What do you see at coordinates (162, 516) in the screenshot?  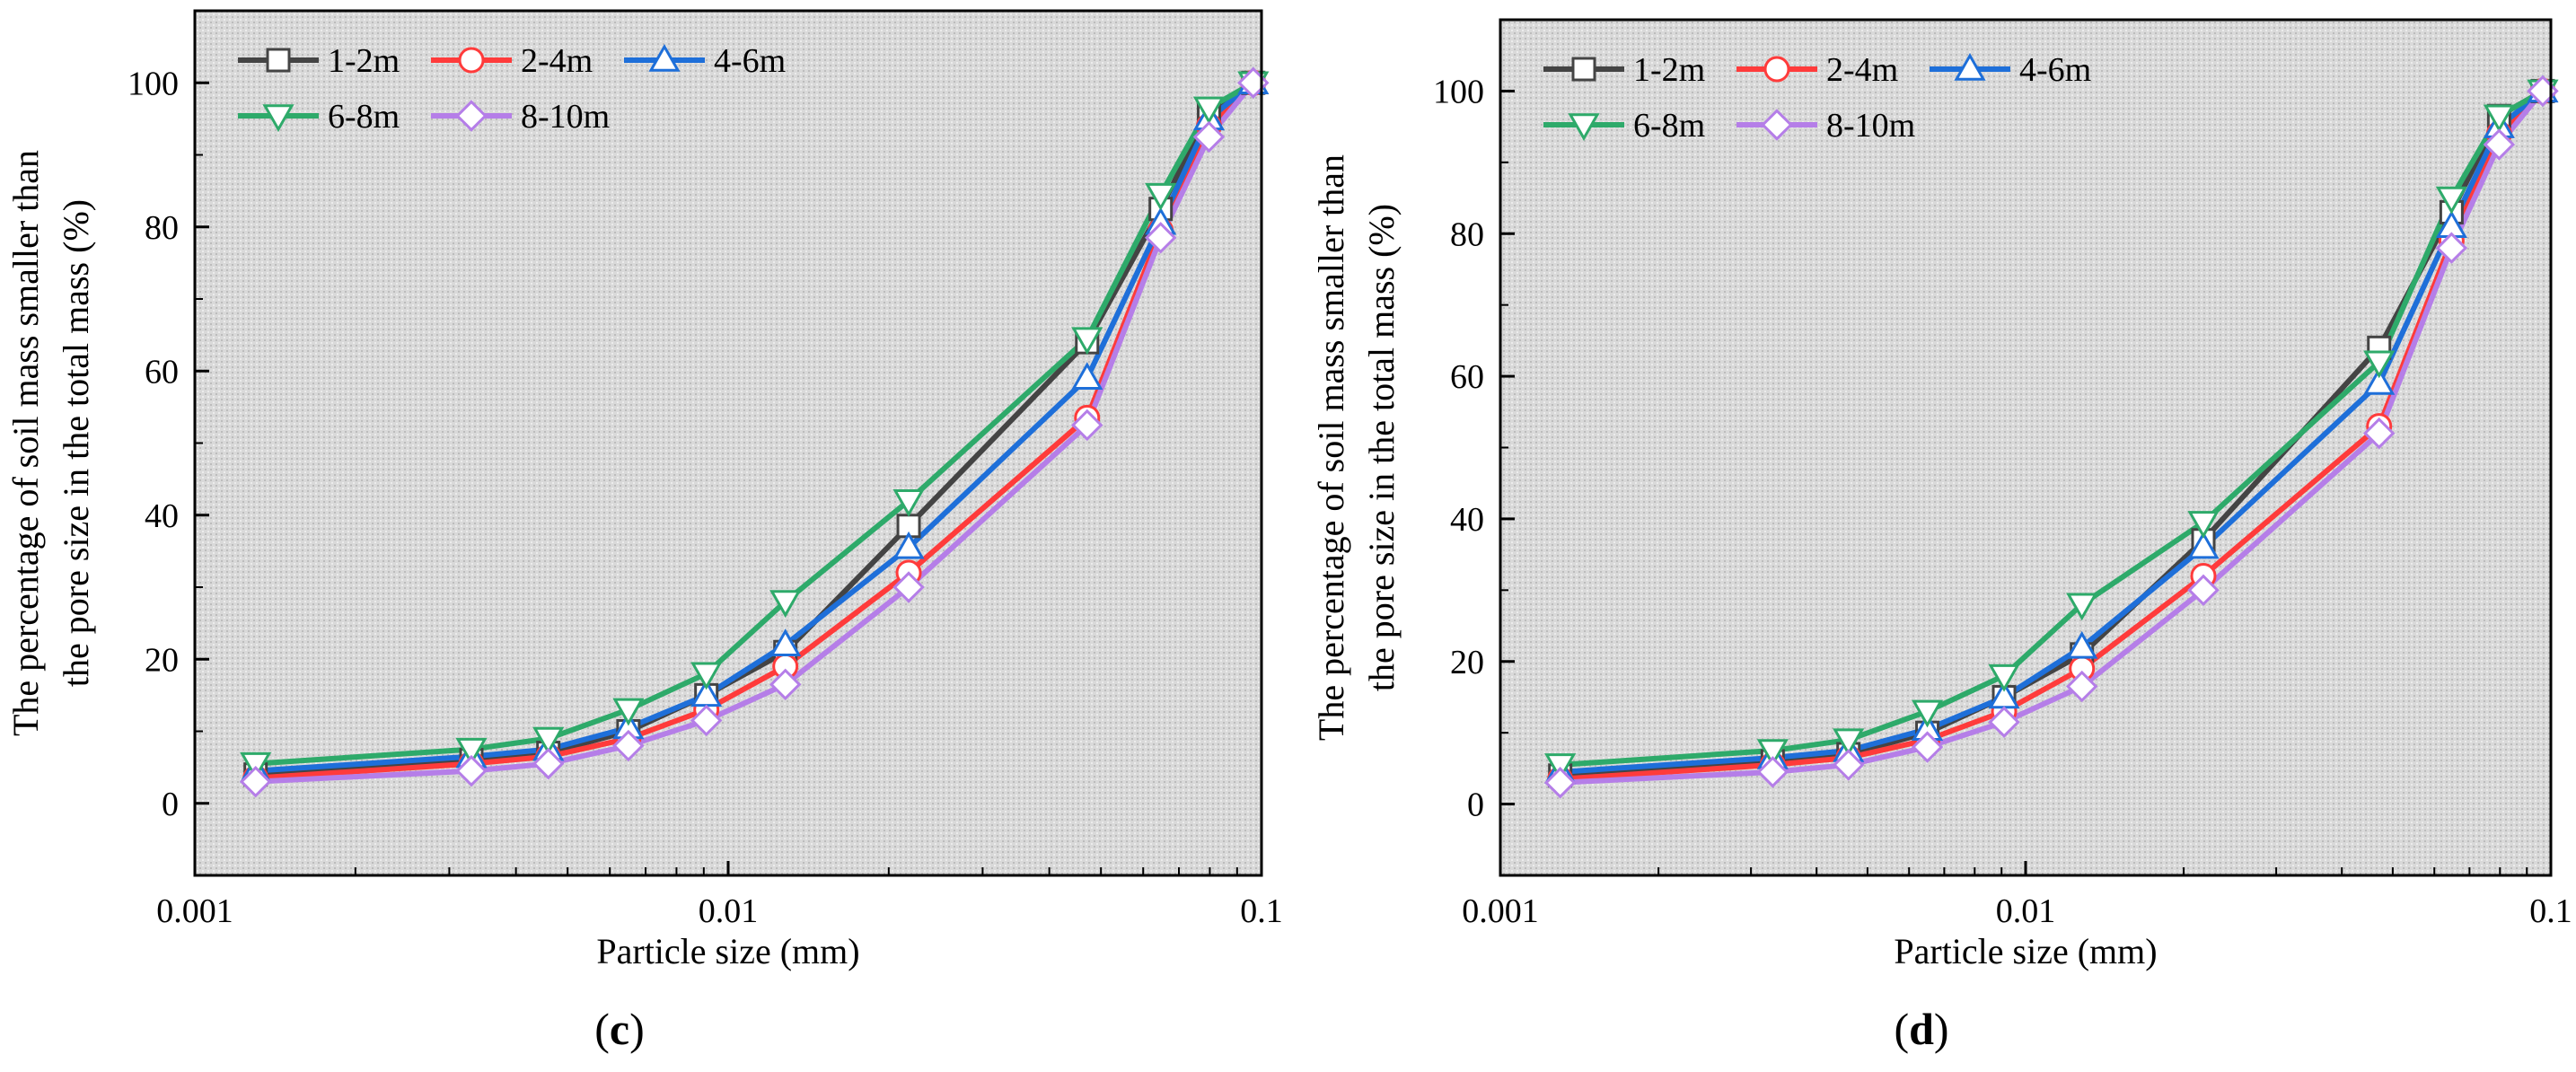 I see `y-tick-label: 40` at bounding box center [162, 516].